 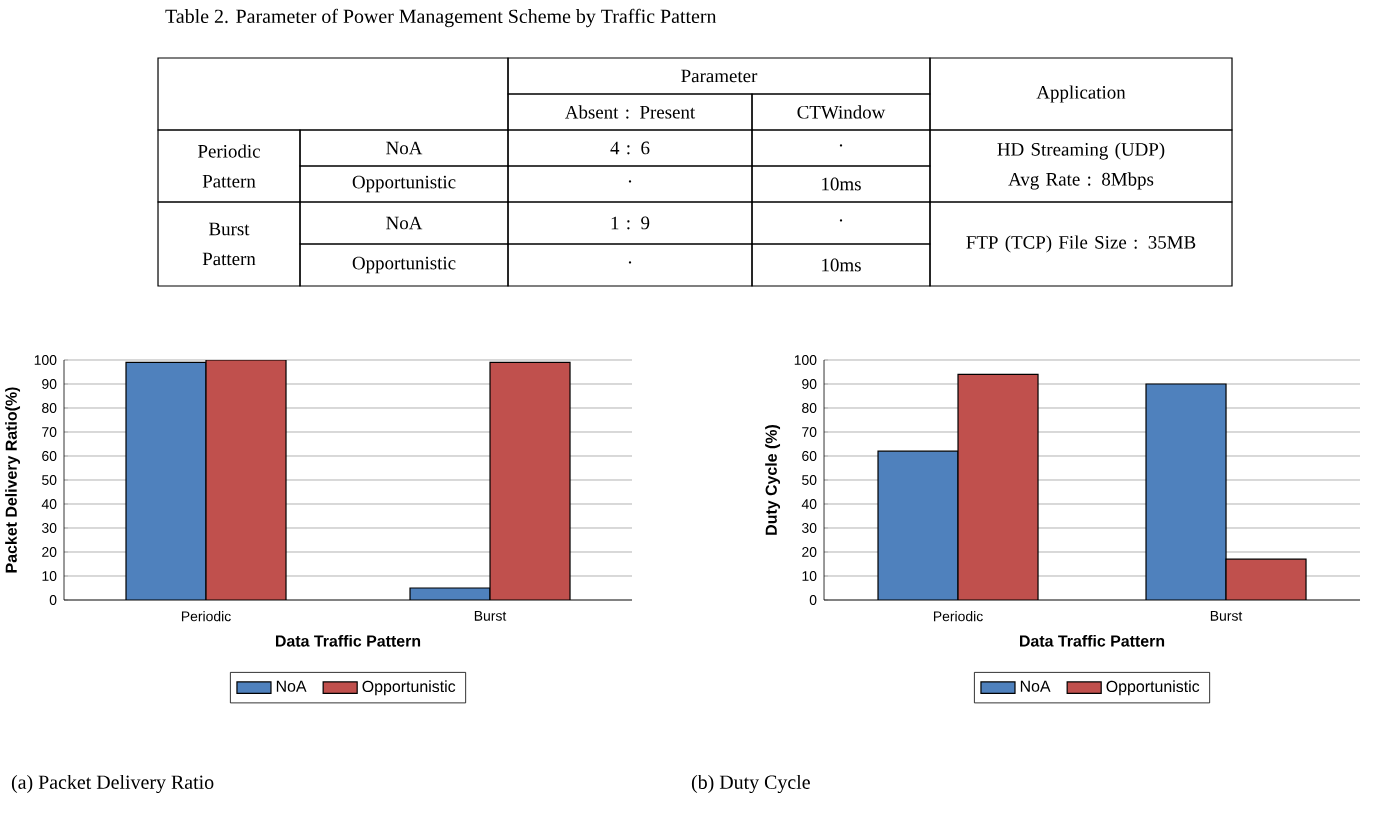 I want to click on text: (b) Duty Cycle, so click(x=750, y=784).